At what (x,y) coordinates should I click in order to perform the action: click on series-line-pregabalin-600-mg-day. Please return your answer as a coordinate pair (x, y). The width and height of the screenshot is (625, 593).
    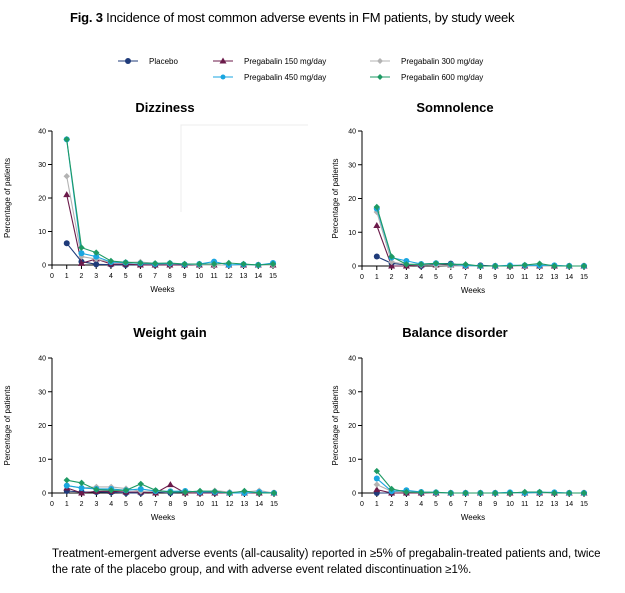
    Looking at the image, I should click on (170, 202).